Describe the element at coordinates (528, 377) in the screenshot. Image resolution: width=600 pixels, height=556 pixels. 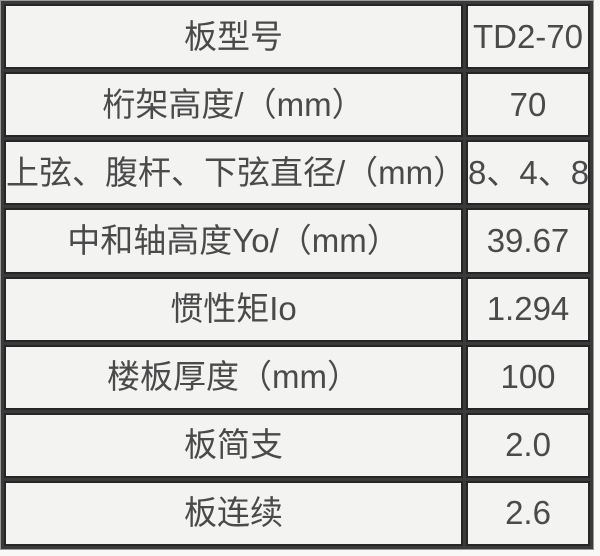
I see `row-value: 100` at that location.